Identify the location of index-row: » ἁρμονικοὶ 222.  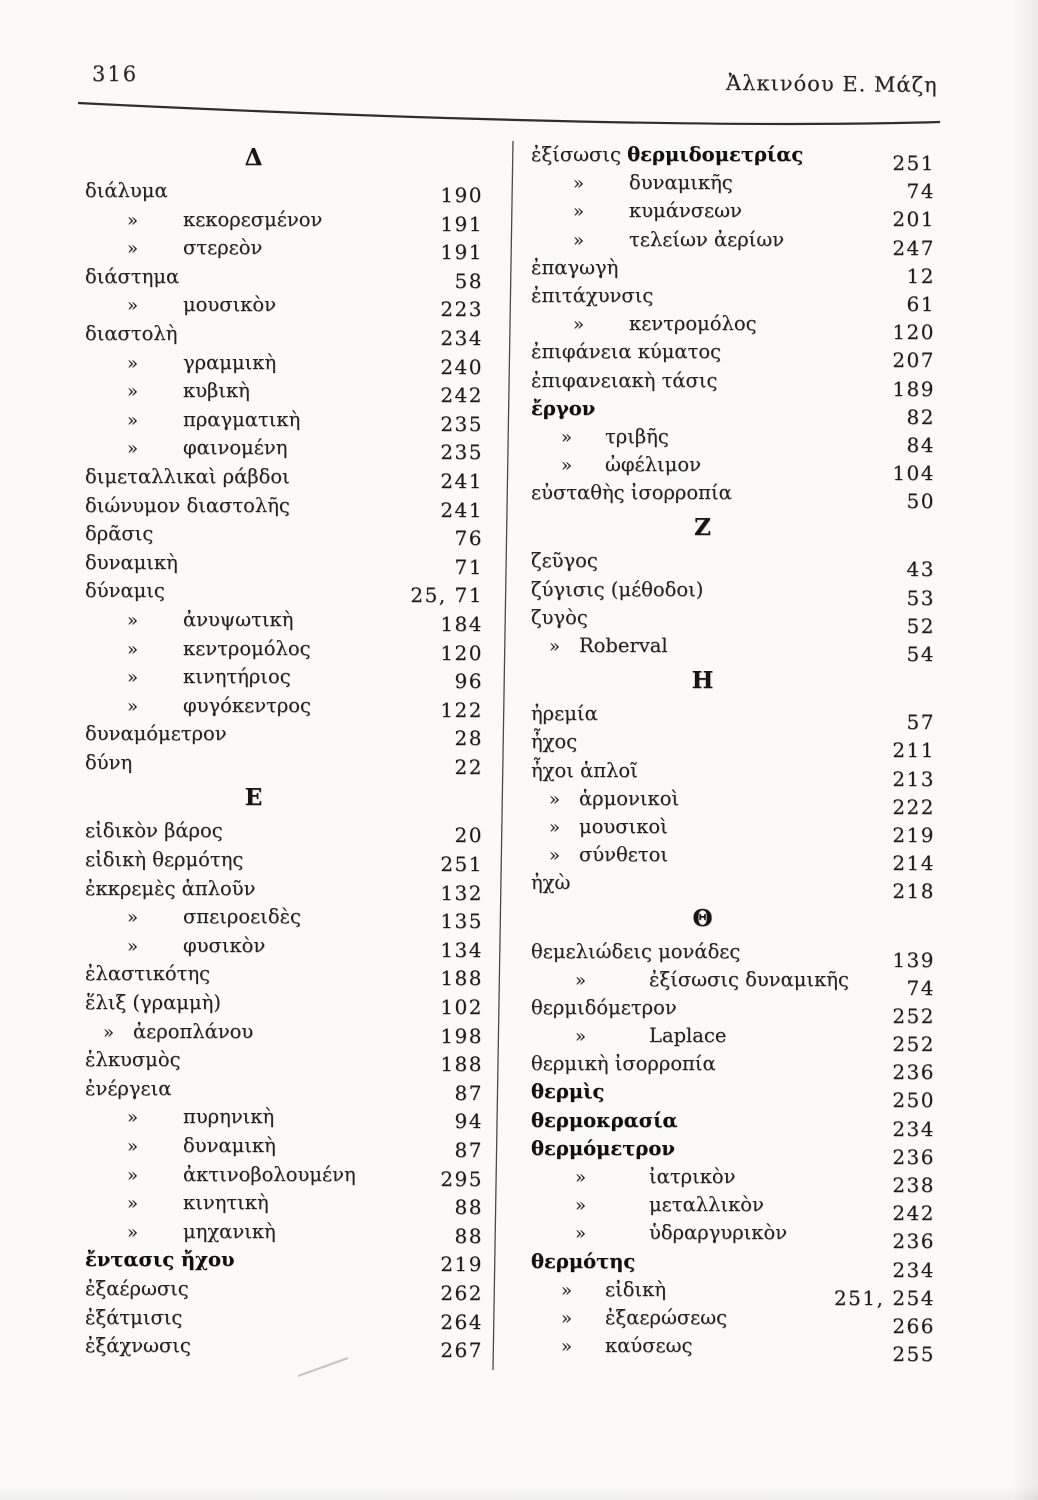
(733, 802).